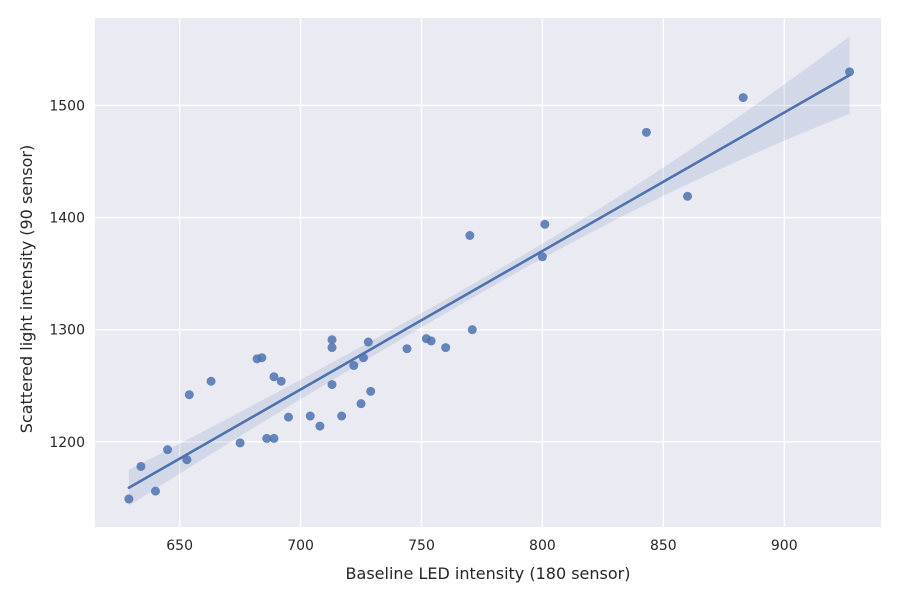 The height and width of the screenshot is (600, 900). What do you see at coordinates (67, 331) in the screenshot?
I see `y-tick-label: 1300` at bounding box center [67, 331].